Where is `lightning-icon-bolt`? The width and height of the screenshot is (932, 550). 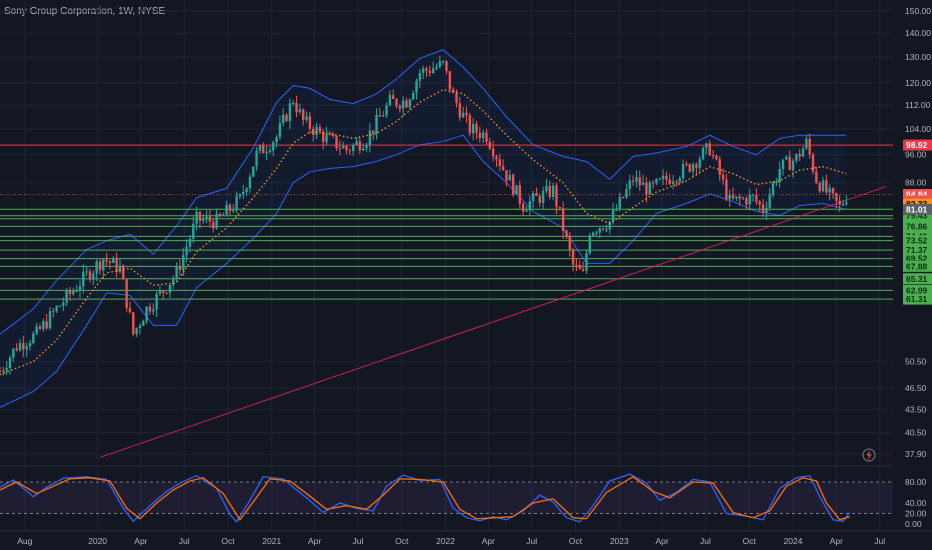
lightning-icon-bolt is located at coordinates (869, 455).